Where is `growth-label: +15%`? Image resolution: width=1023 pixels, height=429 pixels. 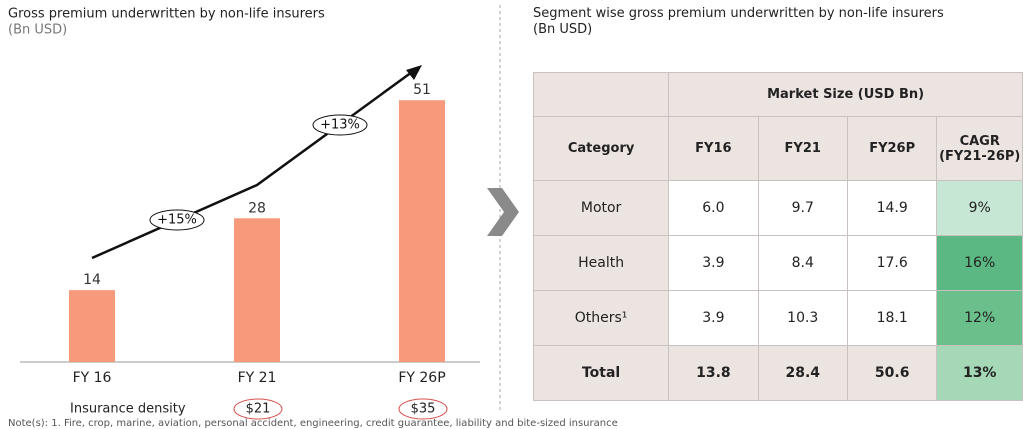 growth-label: +15% is located at coordinates (177, 220).